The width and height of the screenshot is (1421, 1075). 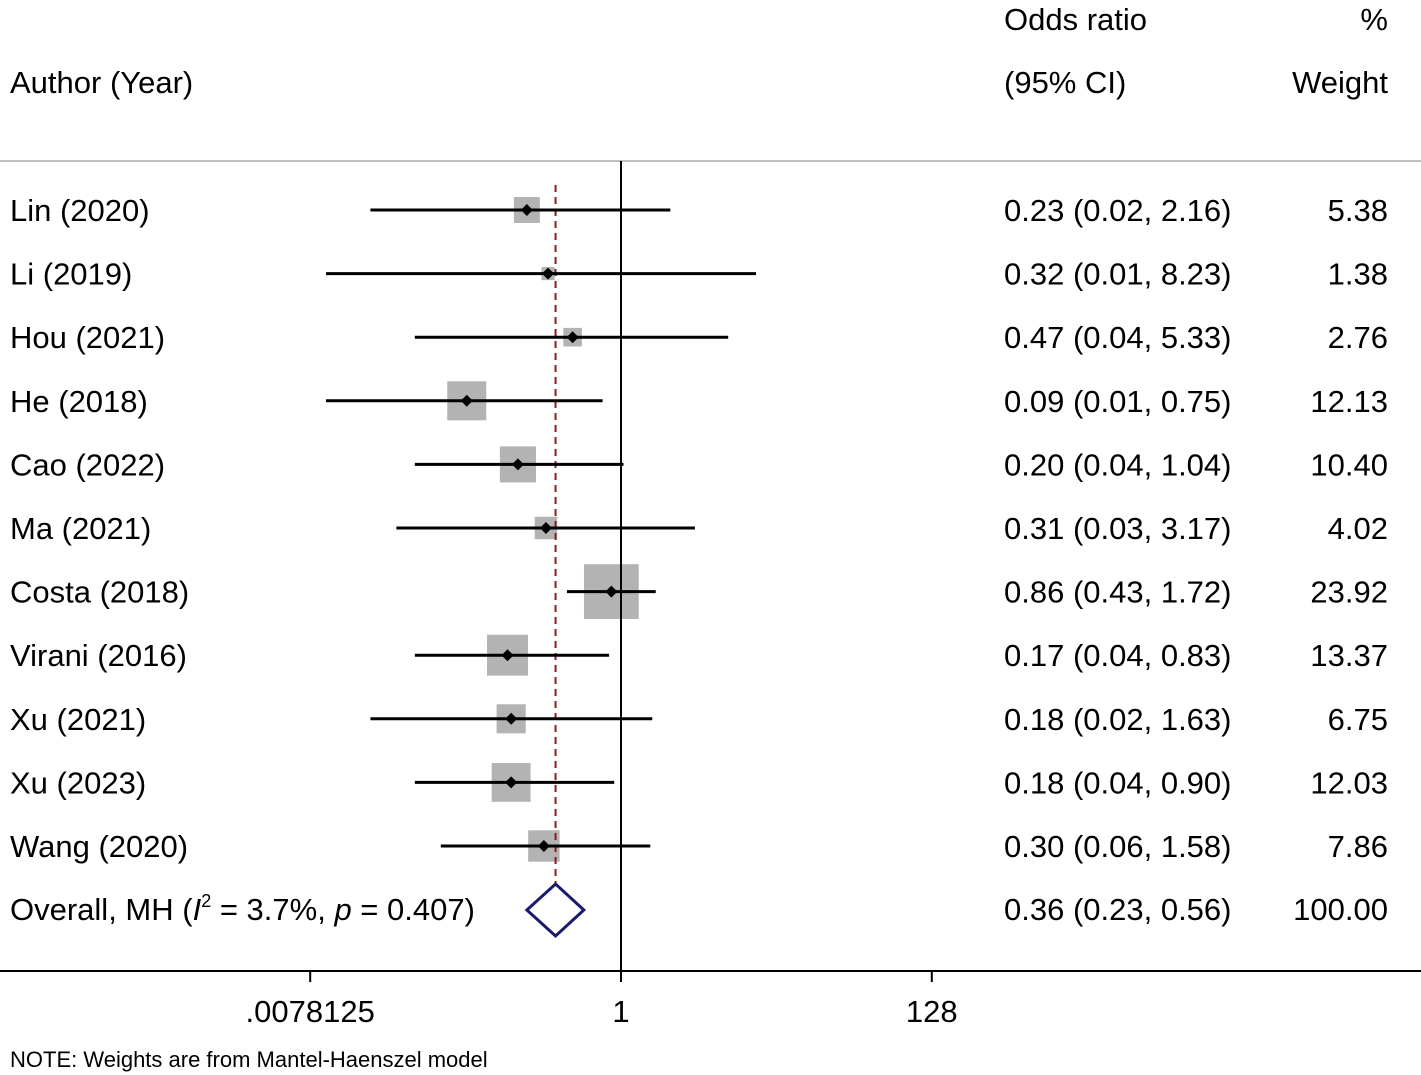 I want to click on overall-label: Overall, MH (I2 = 3.7%, p = 0.407), so click(x=242, y=909).